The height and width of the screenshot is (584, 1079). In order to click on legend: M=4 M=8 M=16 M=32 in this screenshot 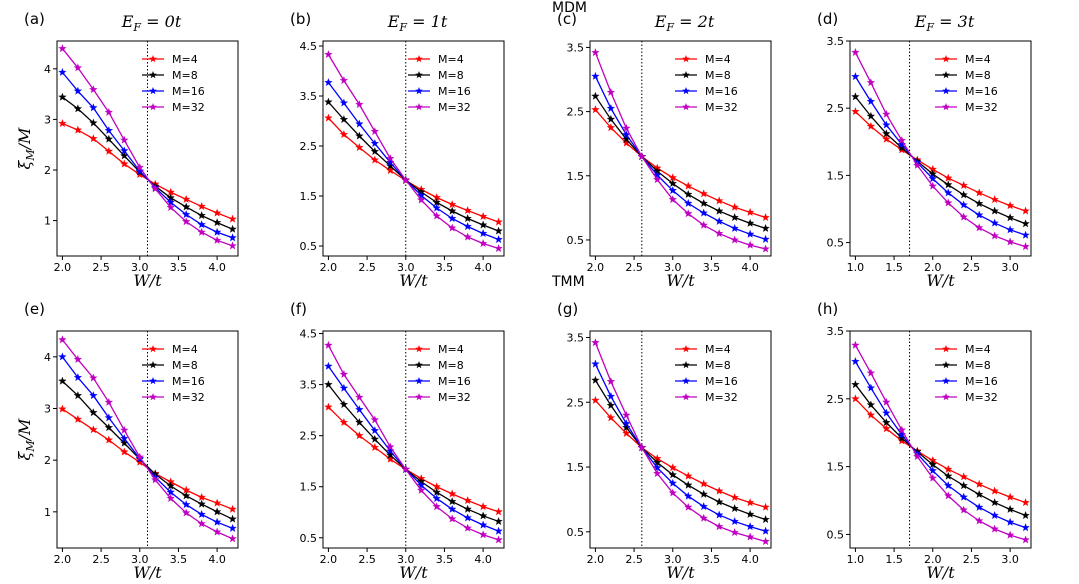, I will do `click(706, 83)`.